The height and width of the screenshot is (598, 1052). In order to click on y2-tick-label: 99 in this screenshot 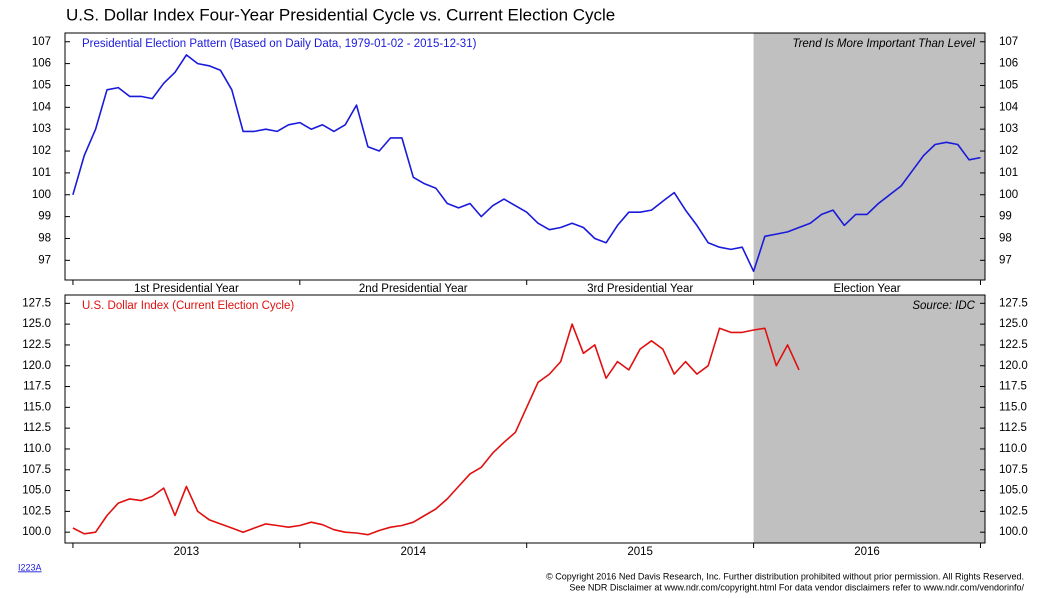, I will do `click(1005, 217)`.